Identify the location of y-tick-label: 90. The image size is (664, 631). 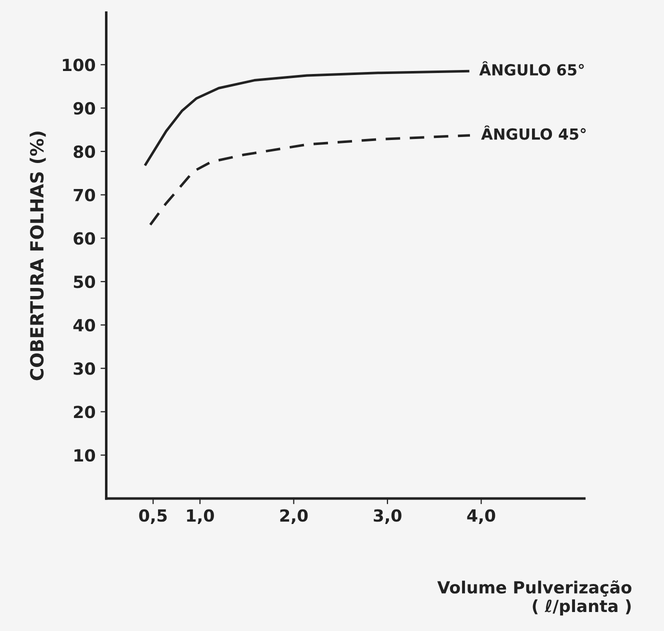
(84, 108).